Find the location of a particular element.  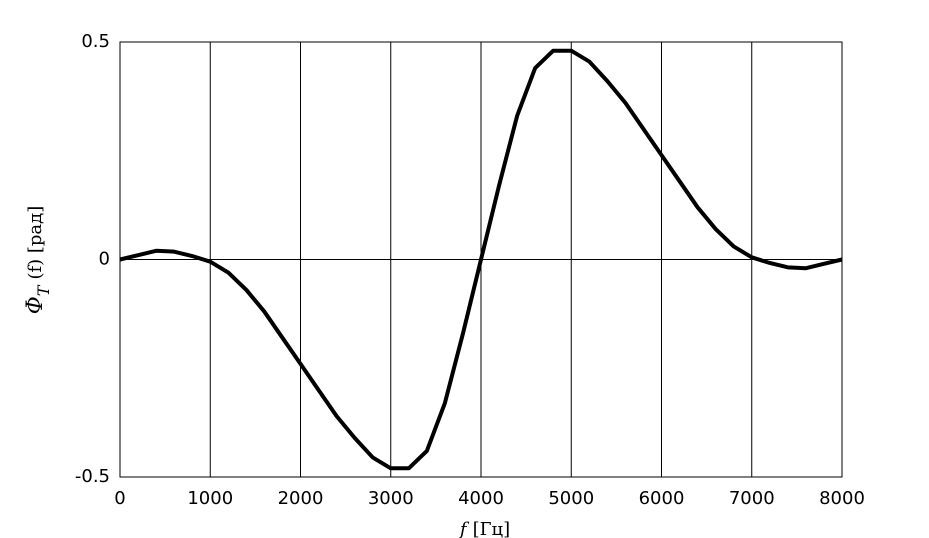

x-axis-label: f [Гц] is located at coordinates (484, 528).